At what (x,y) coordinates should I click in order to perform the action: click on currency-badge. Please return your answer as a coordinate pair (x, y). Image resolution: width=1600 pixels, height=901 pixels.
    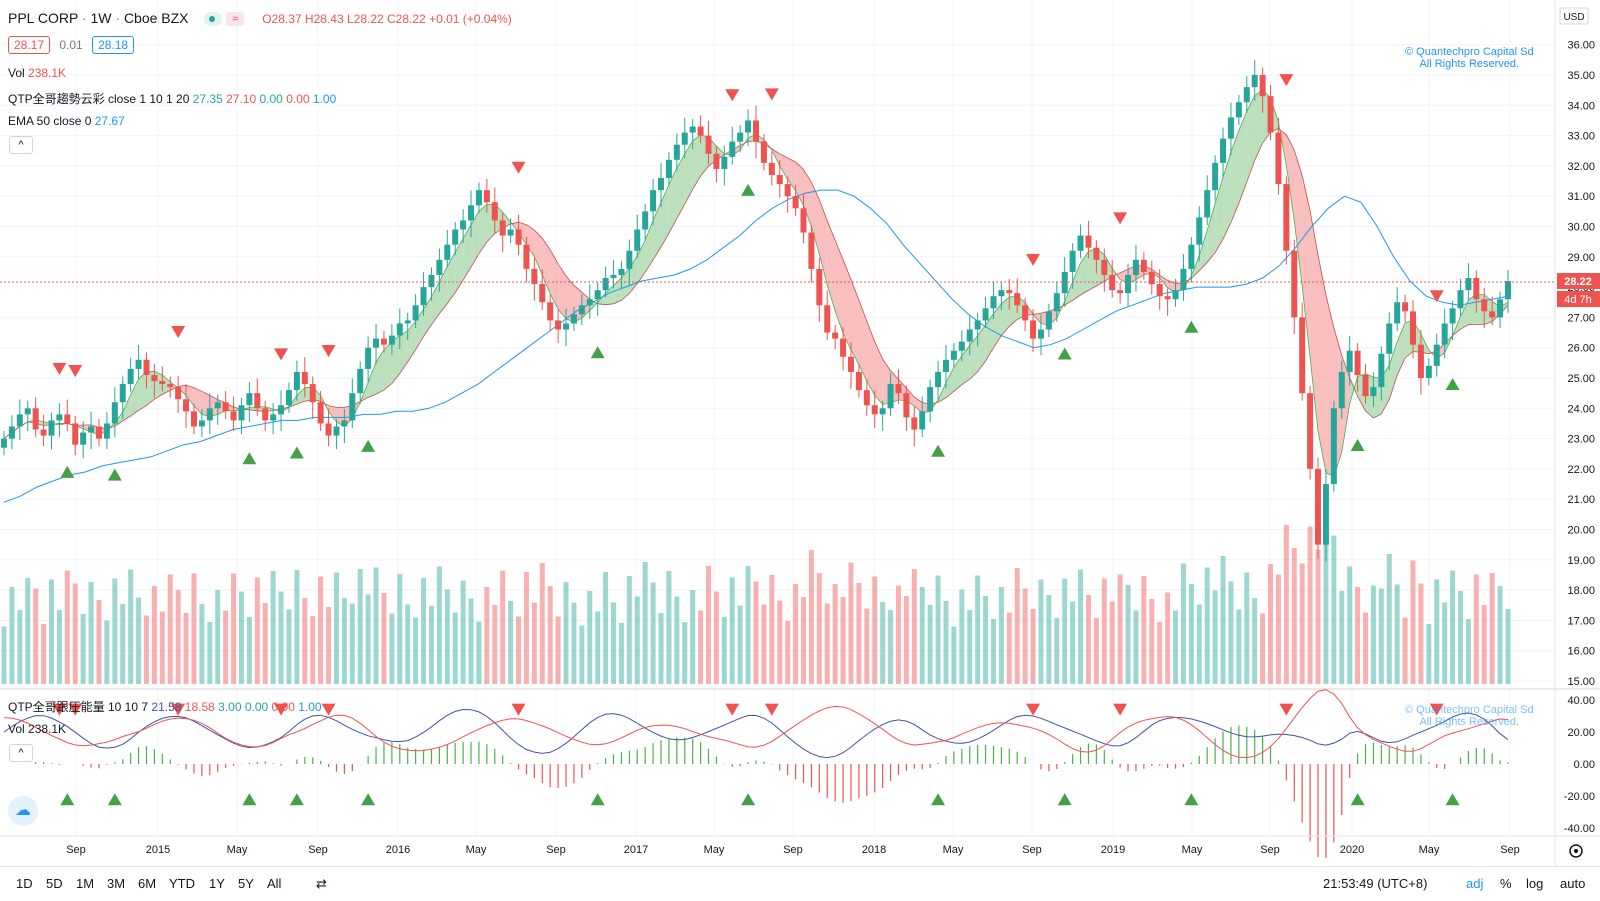
    Looking at the image, I should click on (1574, 16).